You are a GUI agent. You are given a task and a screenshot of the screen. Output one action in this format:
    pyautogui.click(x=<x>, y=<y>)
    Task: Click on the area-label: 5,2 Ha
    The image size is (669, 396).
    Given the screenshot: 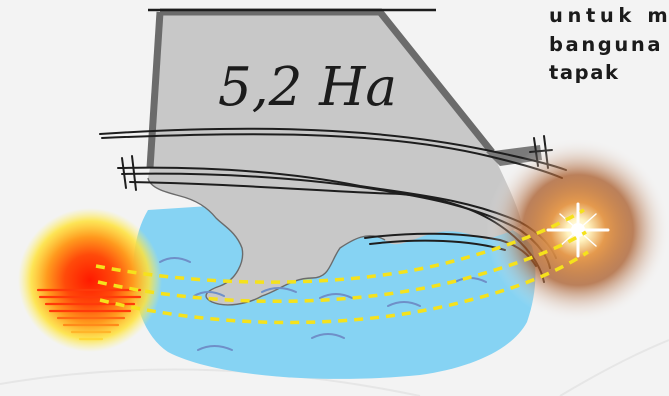 What is the action you would take?
    pyautogui.click(x=307, y=87)
    